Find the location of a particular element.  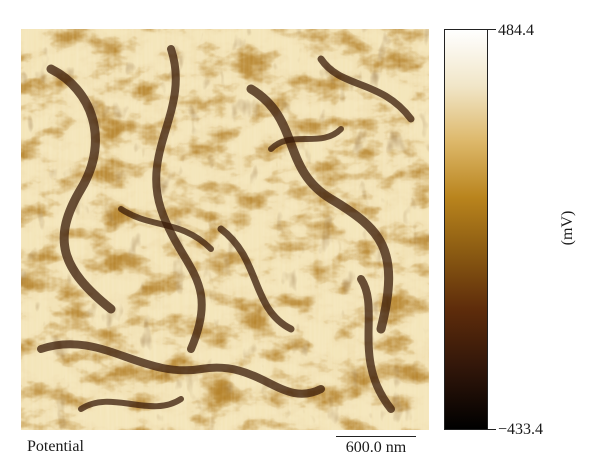

colorbar-top-tick is located at coordinates (492, 29).